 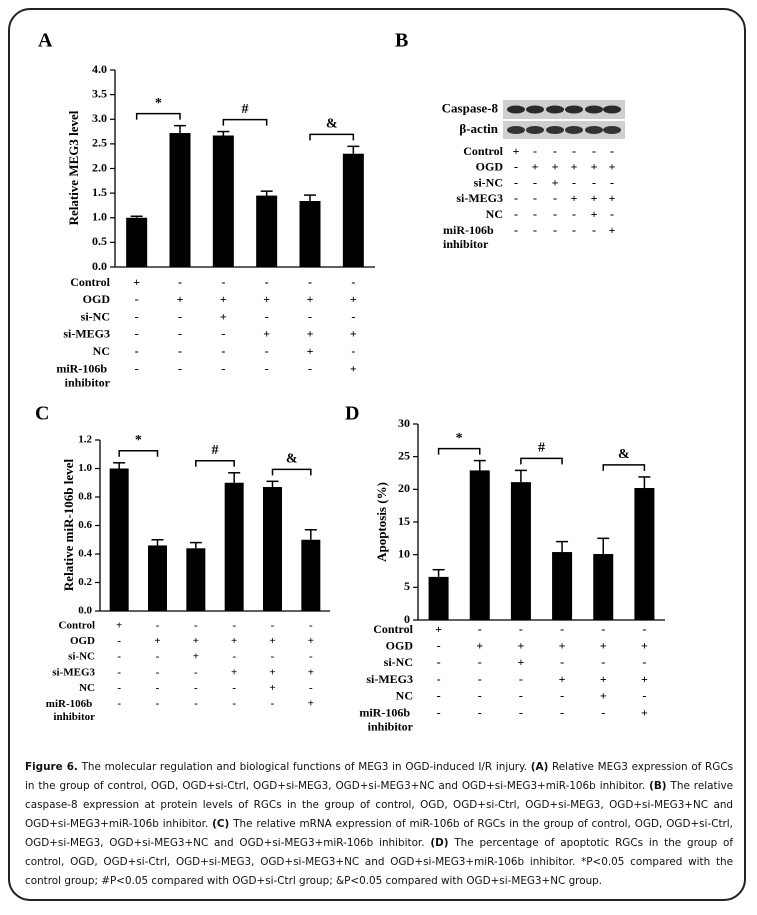 What do you see at coordinates (624, 454) in the screenshot?
I see `significance-label: &` at bounding box center [624, 454].